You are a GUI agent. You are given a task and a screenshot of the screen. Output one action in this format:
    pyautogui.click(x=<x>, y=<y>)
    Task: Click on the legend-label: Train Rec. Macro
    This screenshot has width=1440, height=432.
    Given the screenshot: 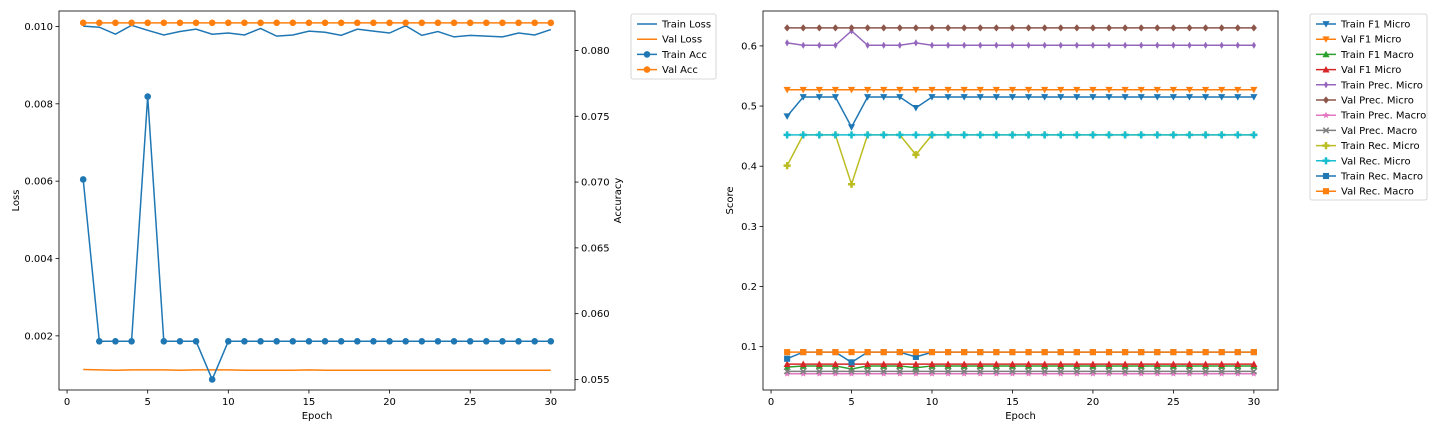 What is the action you would take?
    pyautogui.click(x=1381, y=177)
    